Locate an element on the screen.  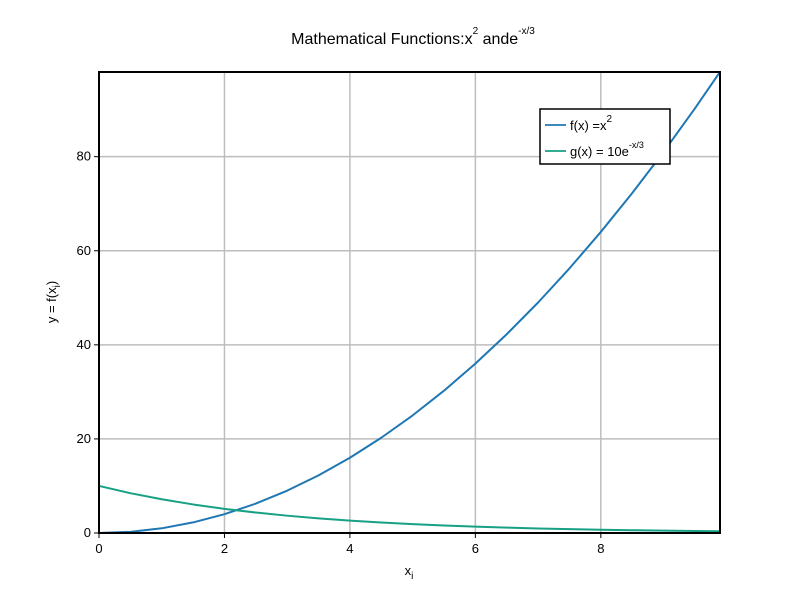
x-axis-label-base: x is located at coordinates (408, 570).